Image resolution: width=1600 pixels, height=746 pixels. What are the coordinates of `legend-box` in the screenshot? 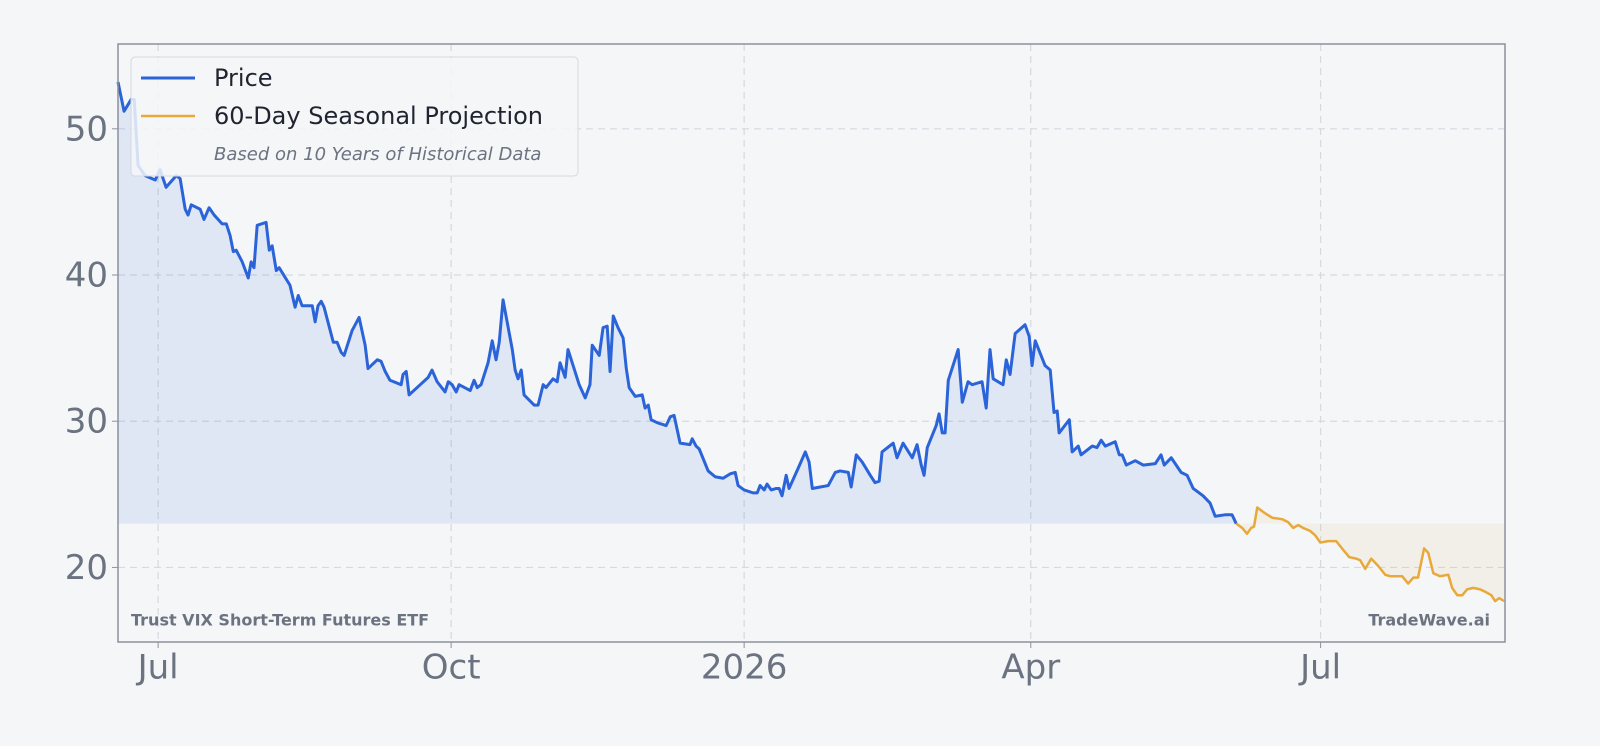 It's located at (354, 116).